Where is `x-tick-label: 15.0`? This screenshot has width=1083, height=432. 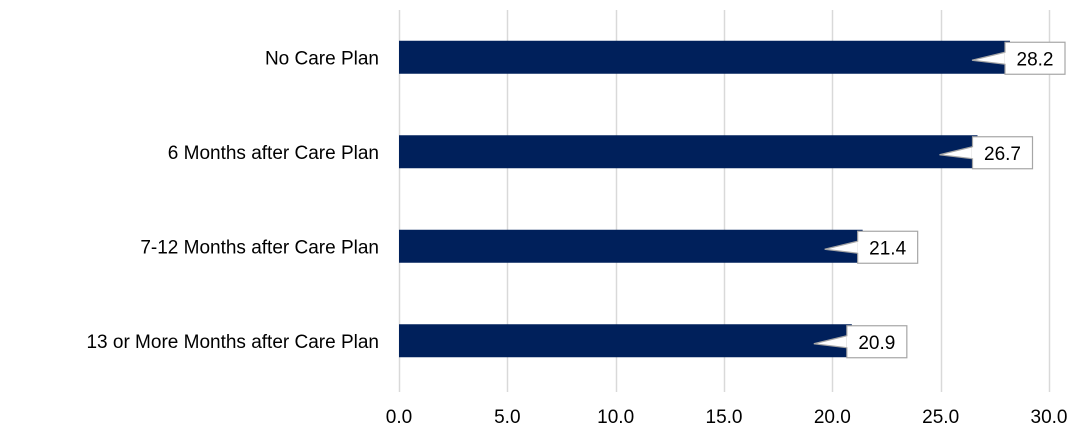 x-tick-label: 15.0 is located at coordinates (724, 417).